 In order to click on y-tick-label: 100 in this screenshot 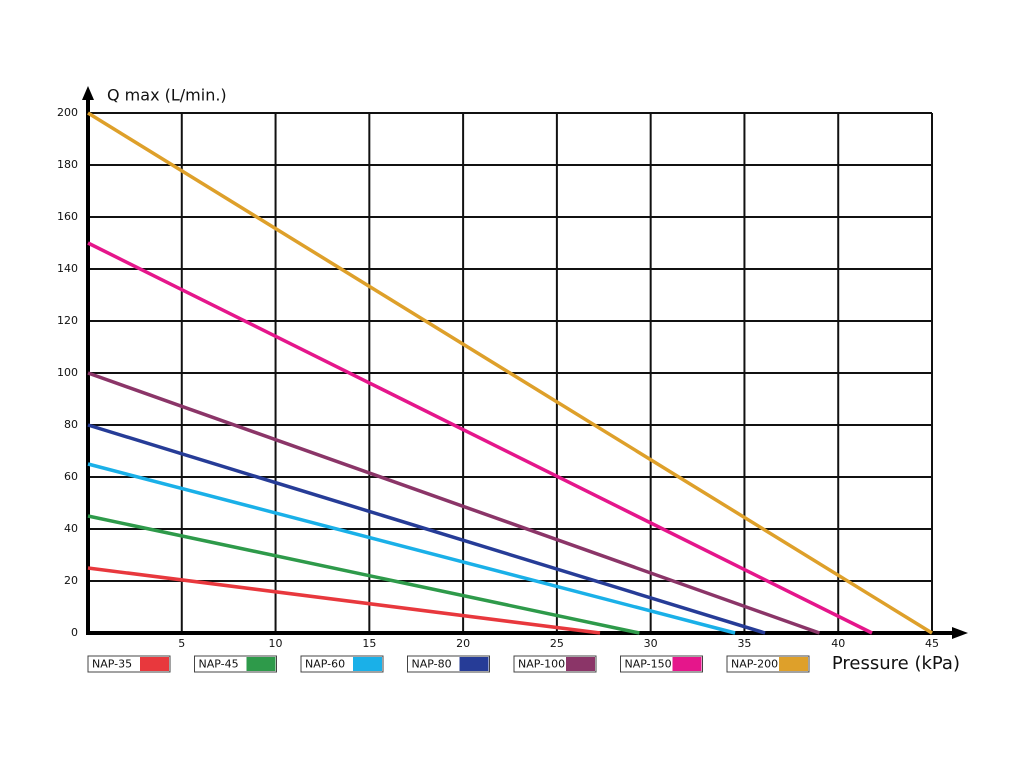, I will do `click(67, 372)`.